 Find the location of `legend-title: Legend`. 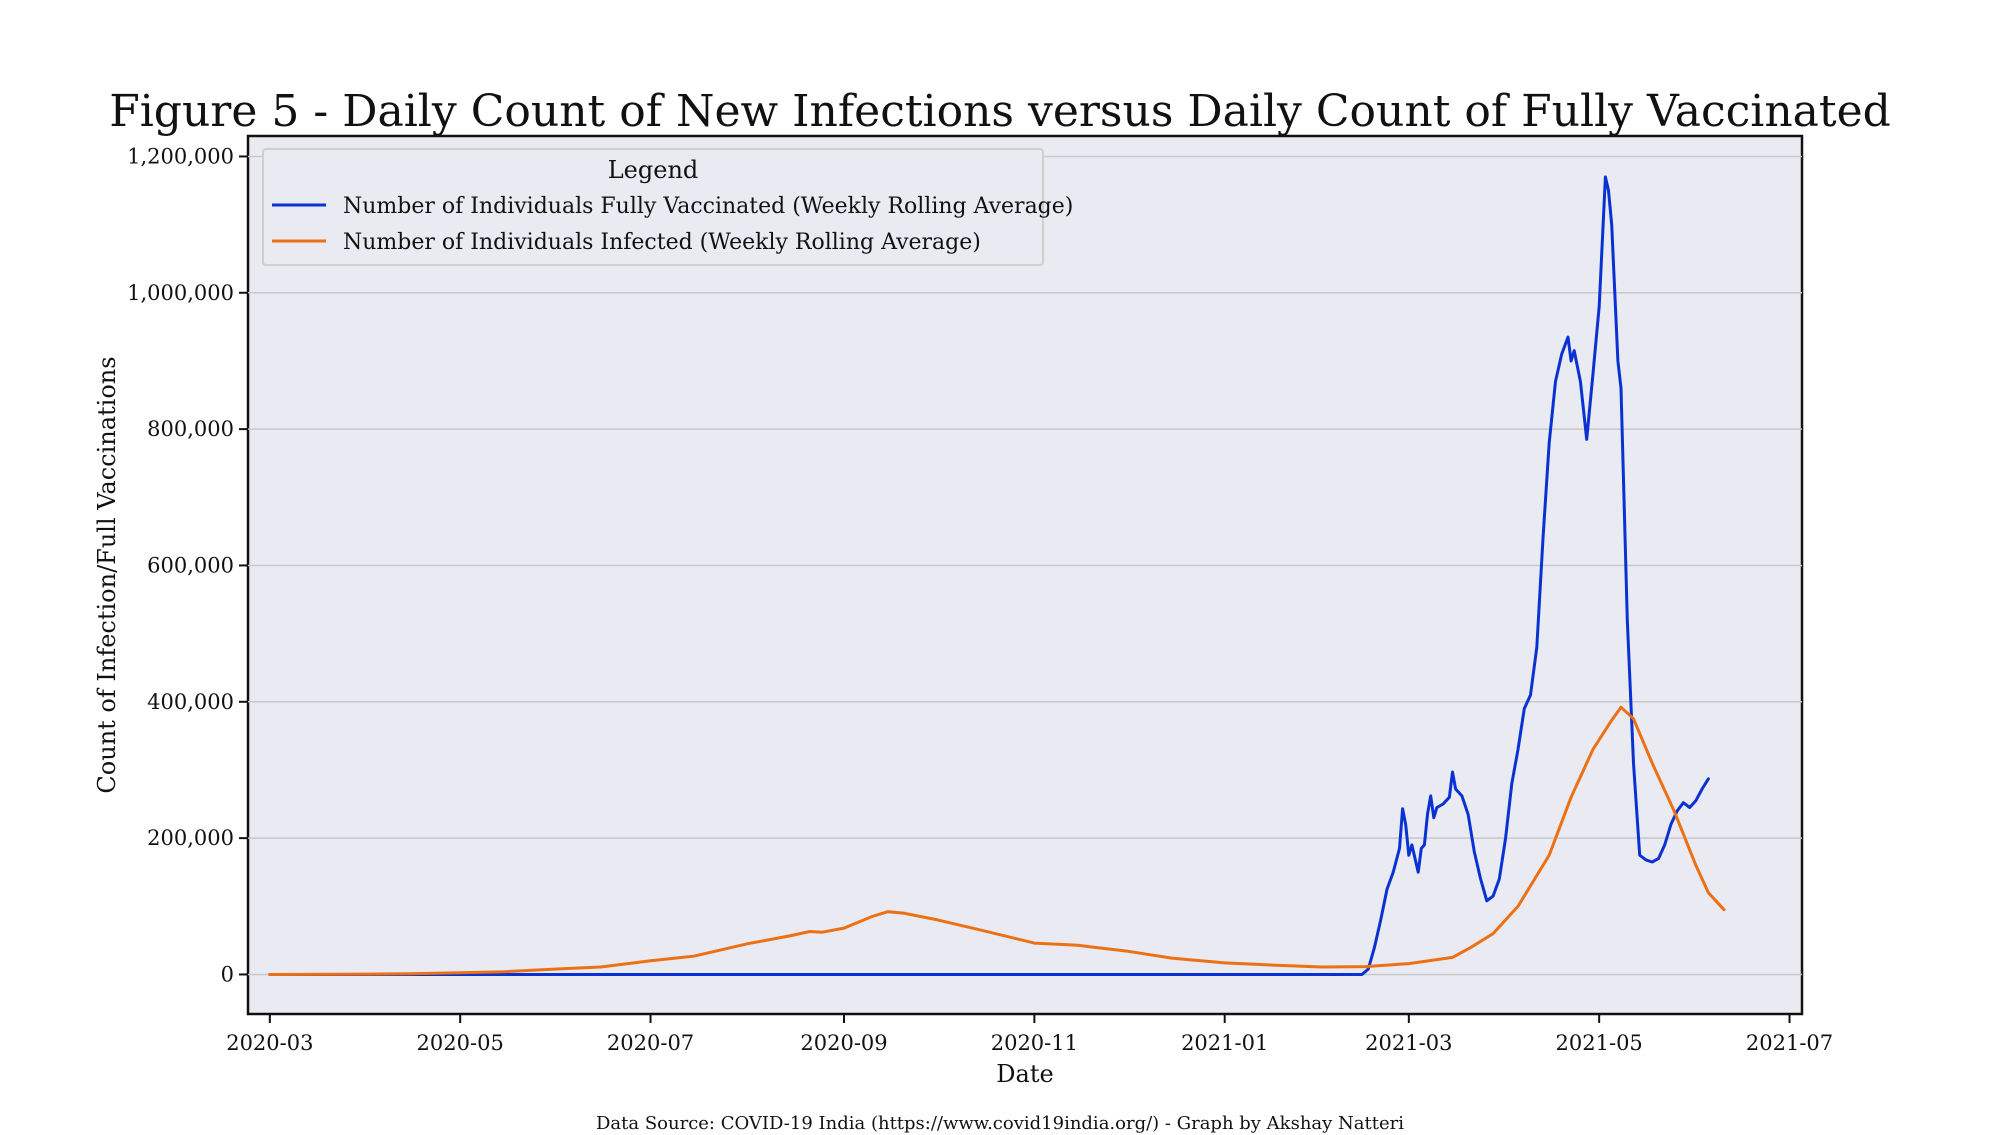

legend-title: Legend is located at coordinates (653, 170).